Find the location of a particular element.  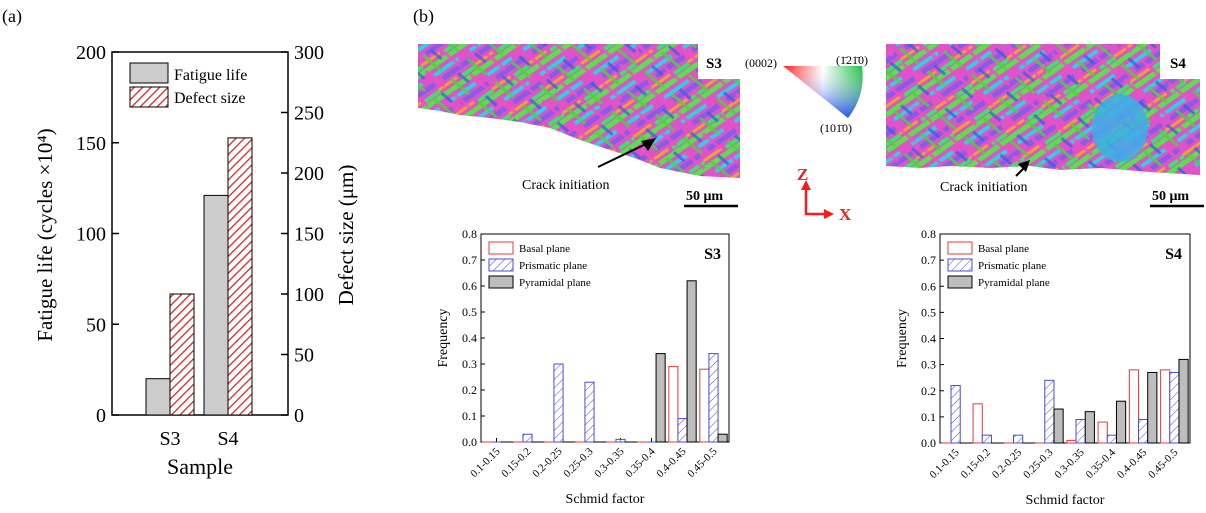

ebsd-s3-label-box is located at coordinates (719, 61).